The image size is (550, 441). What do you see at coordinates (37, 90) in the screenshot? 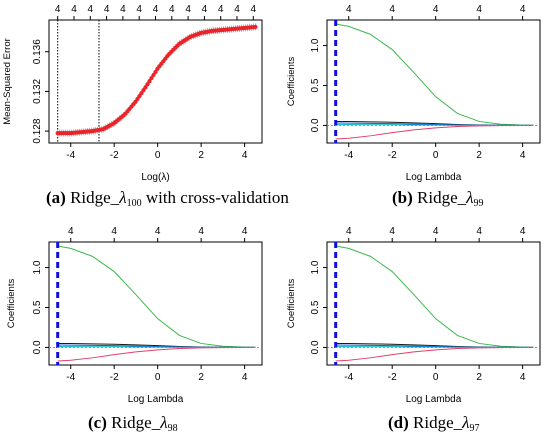
I see `y-tick-label-1: 0.132` at bounding box center [37, 90].